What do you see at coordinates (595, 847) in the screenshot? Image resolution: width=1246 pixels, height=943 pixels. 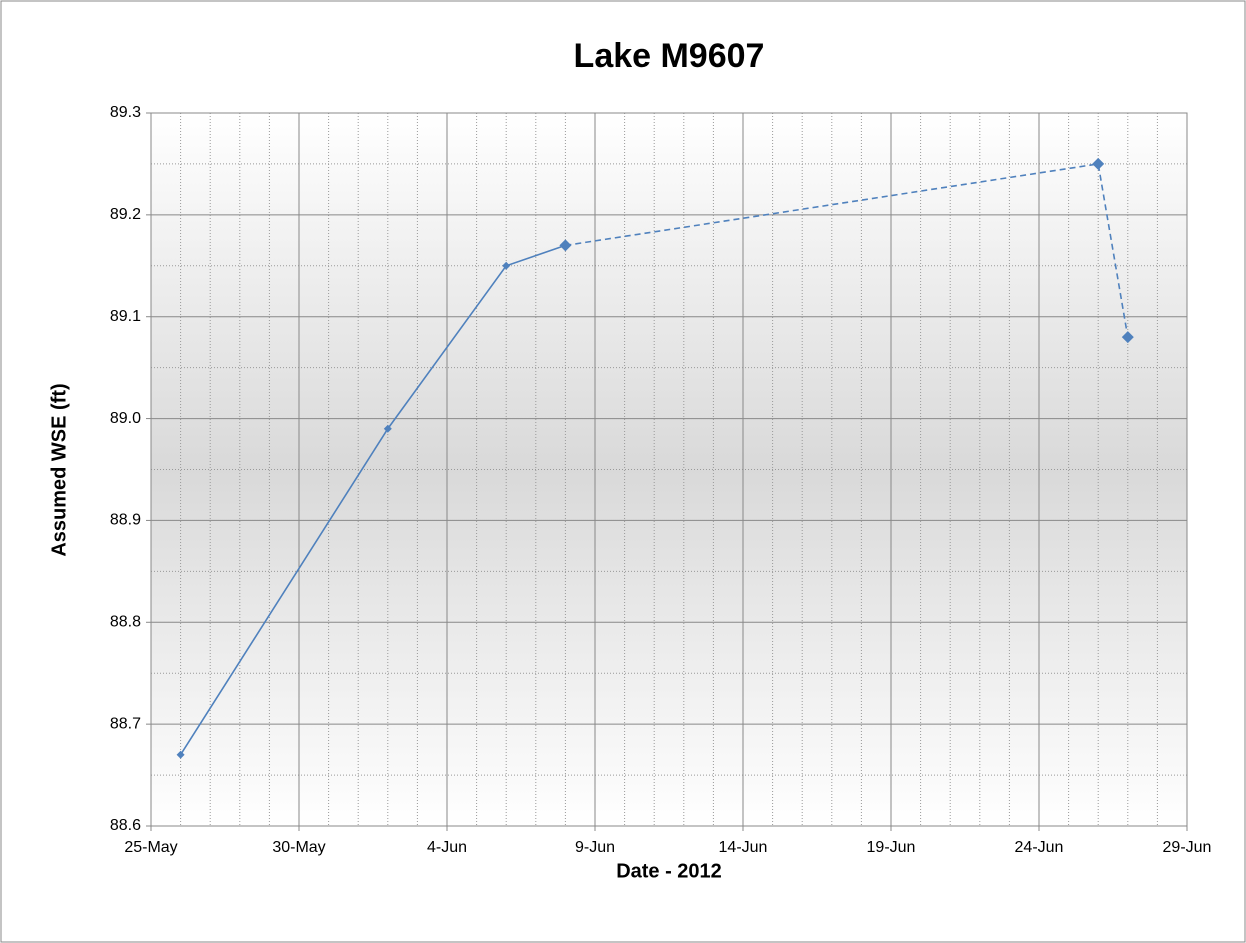 I see `x-tick-label: 9-Jun` at bounding box center [595, 847].